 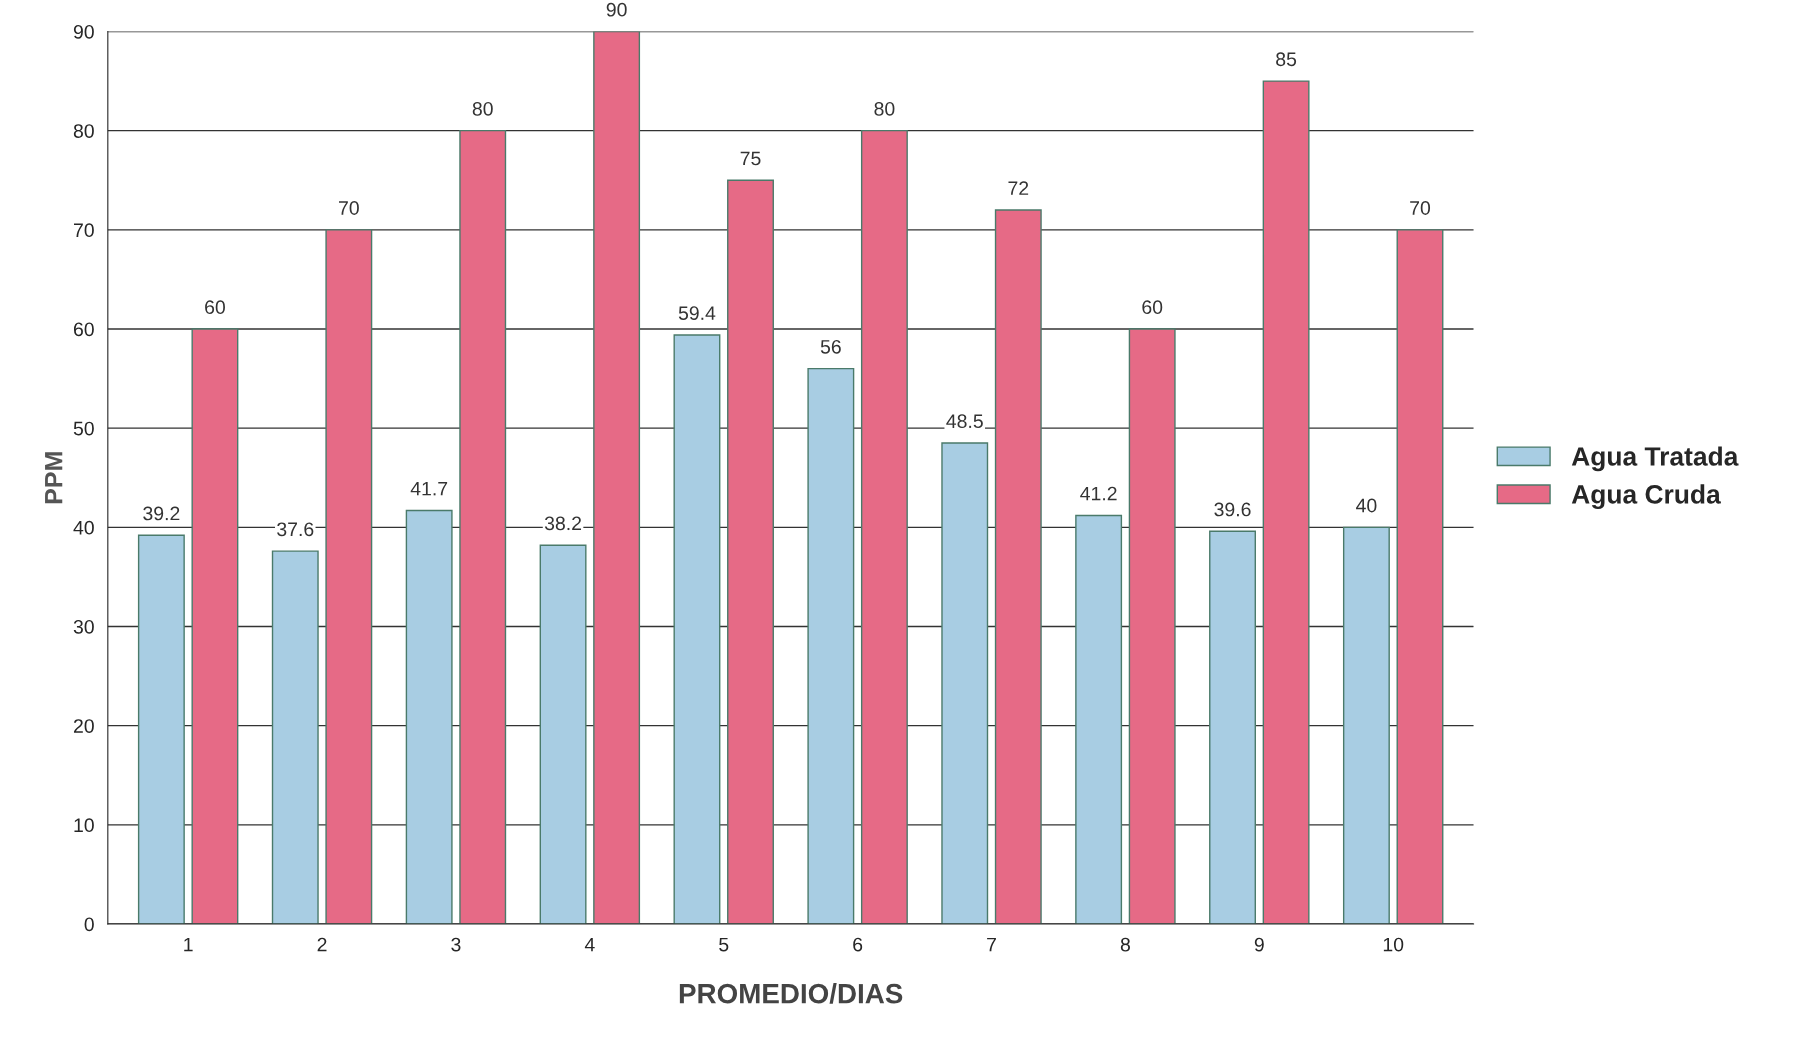 What do you see at coordinates (1018, 188) in the screenshot?
I see `data-label: 72` at bounding box center [1018, 188].